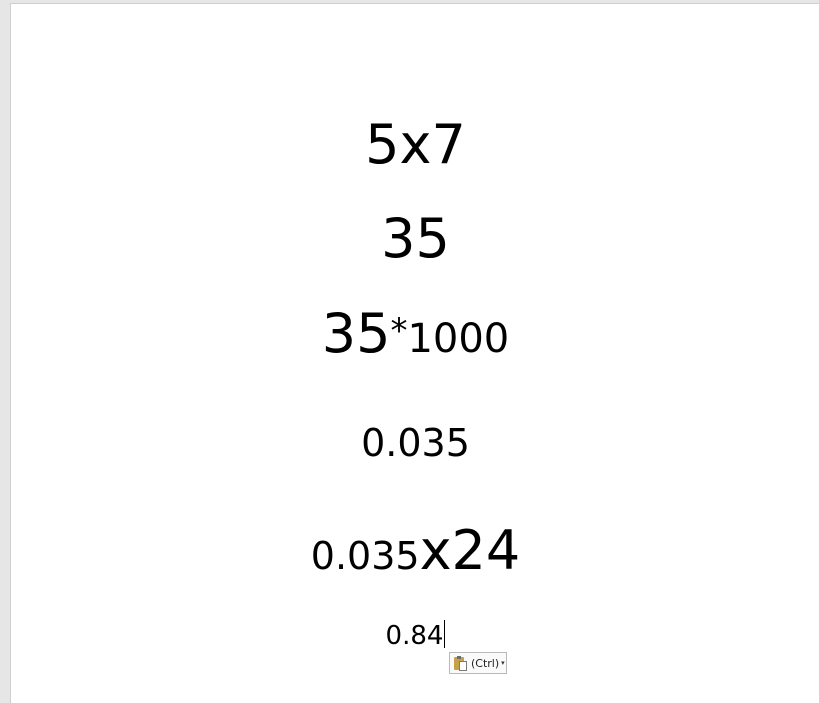 The width and height of the screenshot is (819, 703). I want to click on line-1-text: 5x7, so click(415, 144).